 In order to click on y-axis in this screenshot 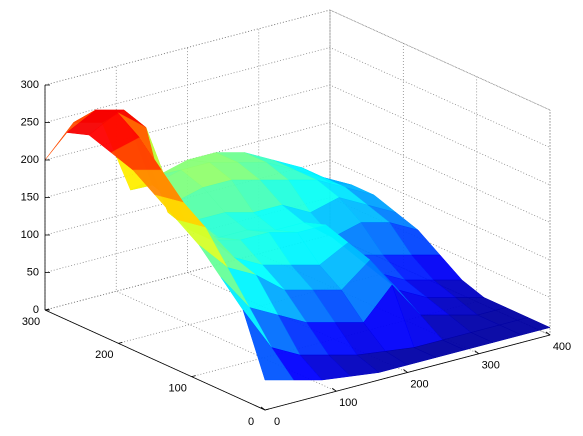, I will do `click(155, 360)`.